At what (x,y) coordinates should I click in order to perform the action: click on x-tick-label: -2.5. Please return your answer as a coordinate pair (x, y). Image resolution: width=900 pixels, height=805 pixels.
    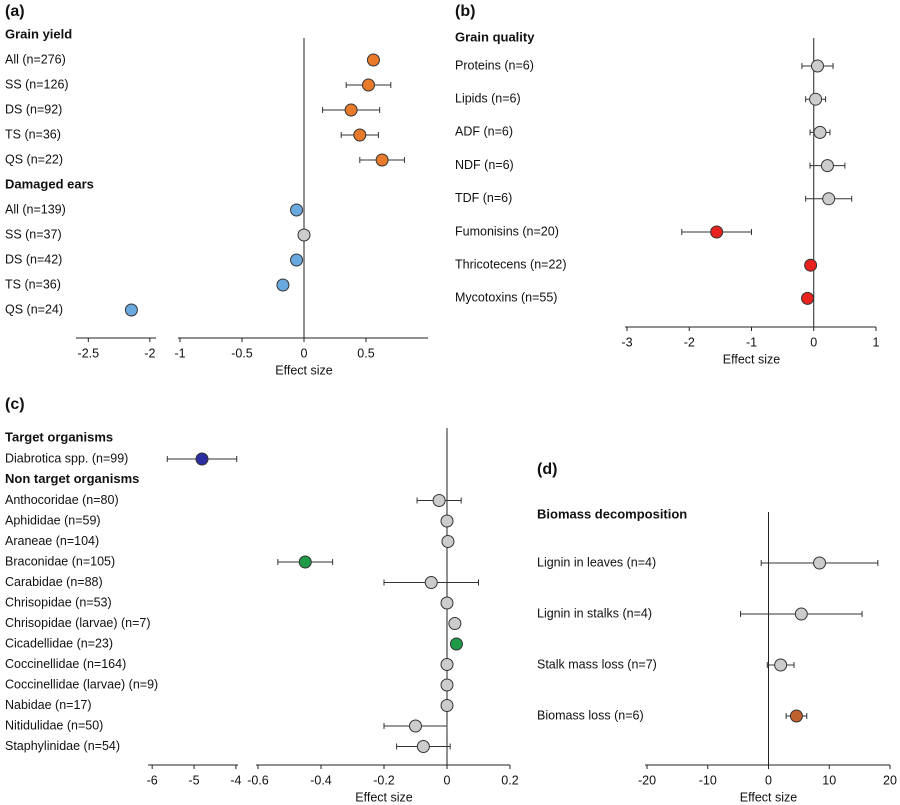
    Looking at the image, I should click on (89, 353).